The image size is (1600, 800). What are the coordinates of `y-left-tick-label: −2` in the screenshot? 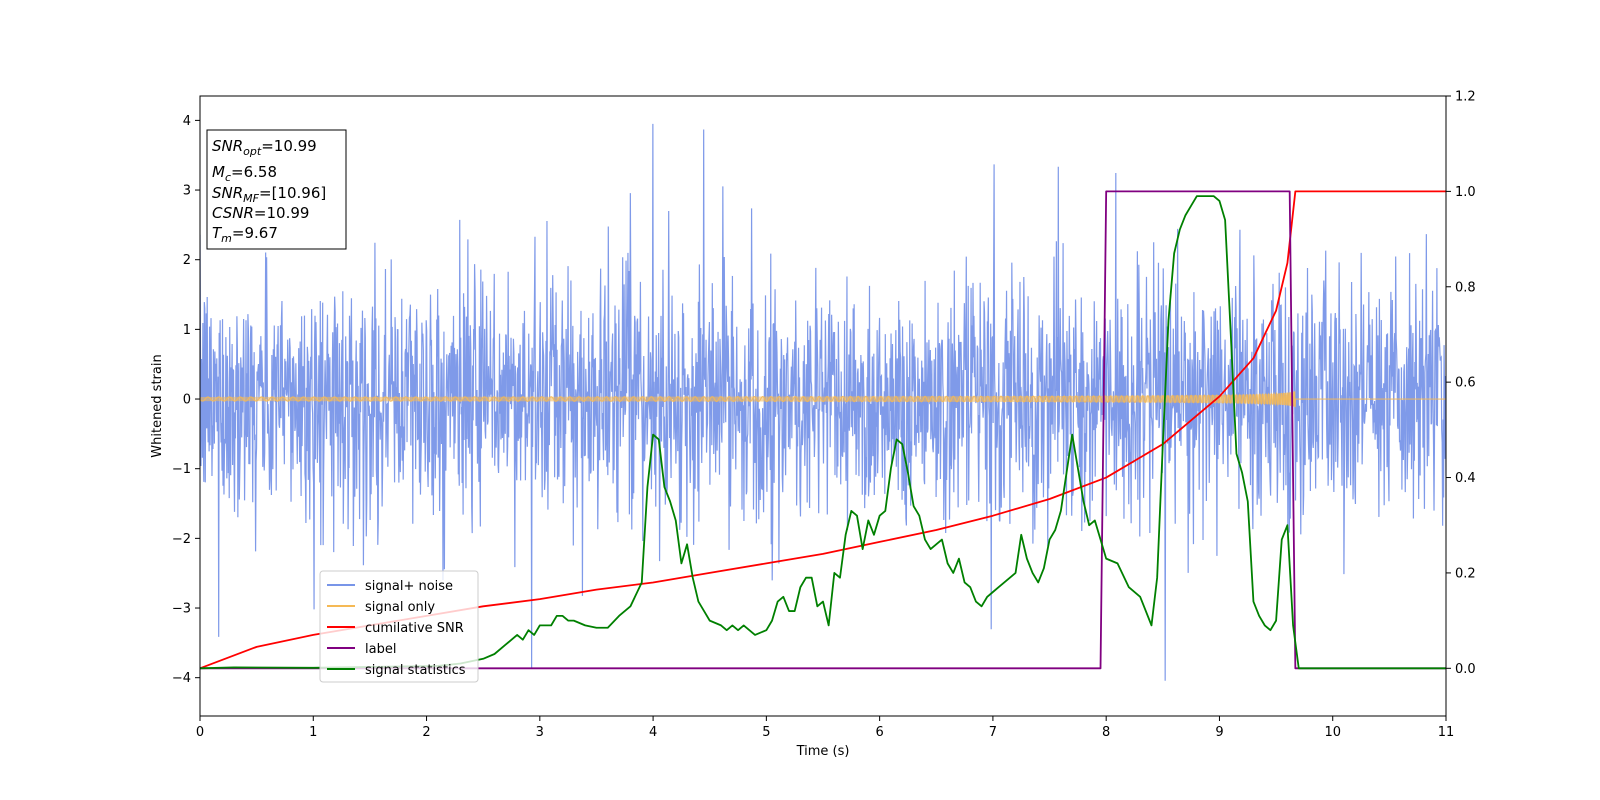 It's located at (181, 539).